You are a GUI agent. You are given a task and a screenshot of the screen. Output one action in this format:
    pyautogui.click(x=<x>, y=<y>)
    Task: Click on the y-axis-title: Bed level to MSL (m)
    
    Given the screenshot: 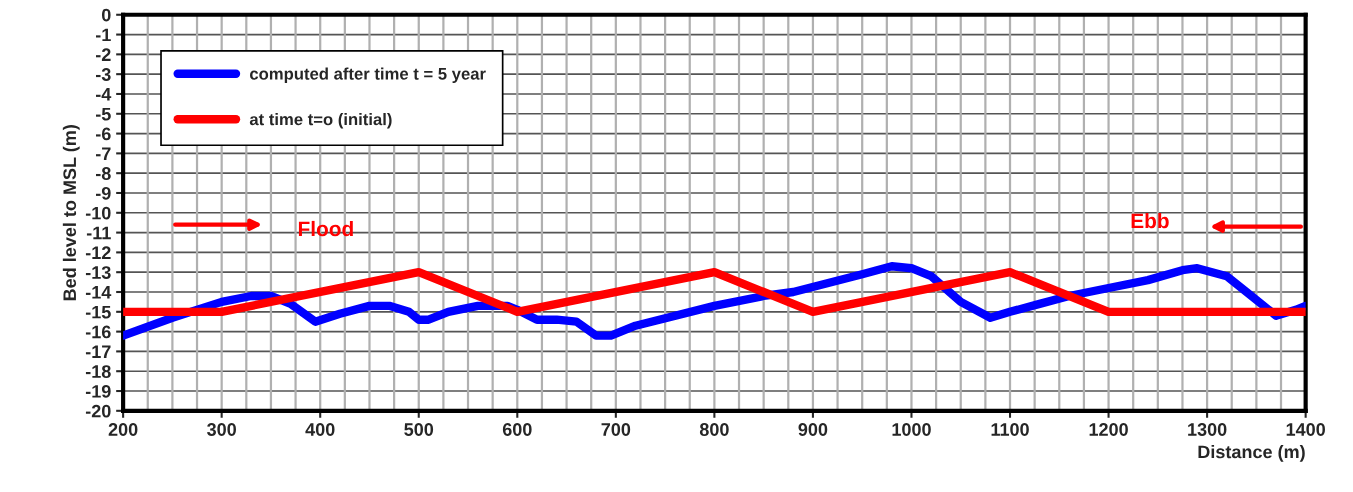 What is the action you would take?
    pyautogui.click(x=71, y=213)
    